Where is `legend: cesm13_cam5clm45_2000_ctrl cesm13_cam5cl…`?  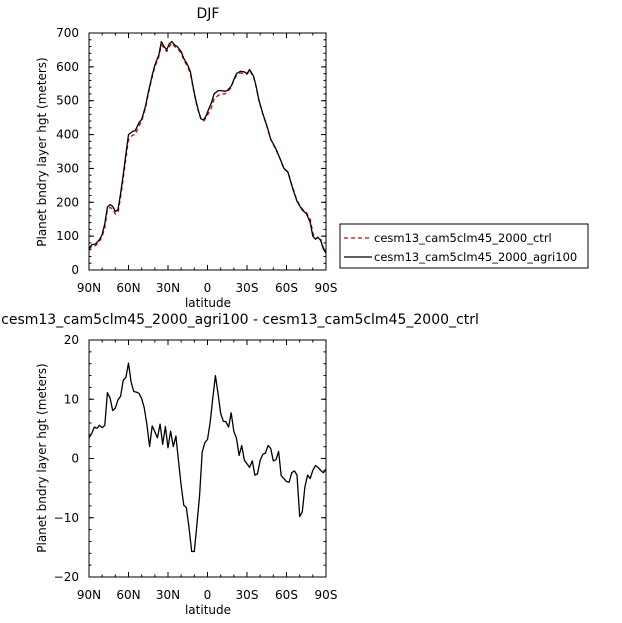 legend: cesm13_cam5clm45_2000_ctrl cesm13_cam5cl… is located at coordinates (464, 246).